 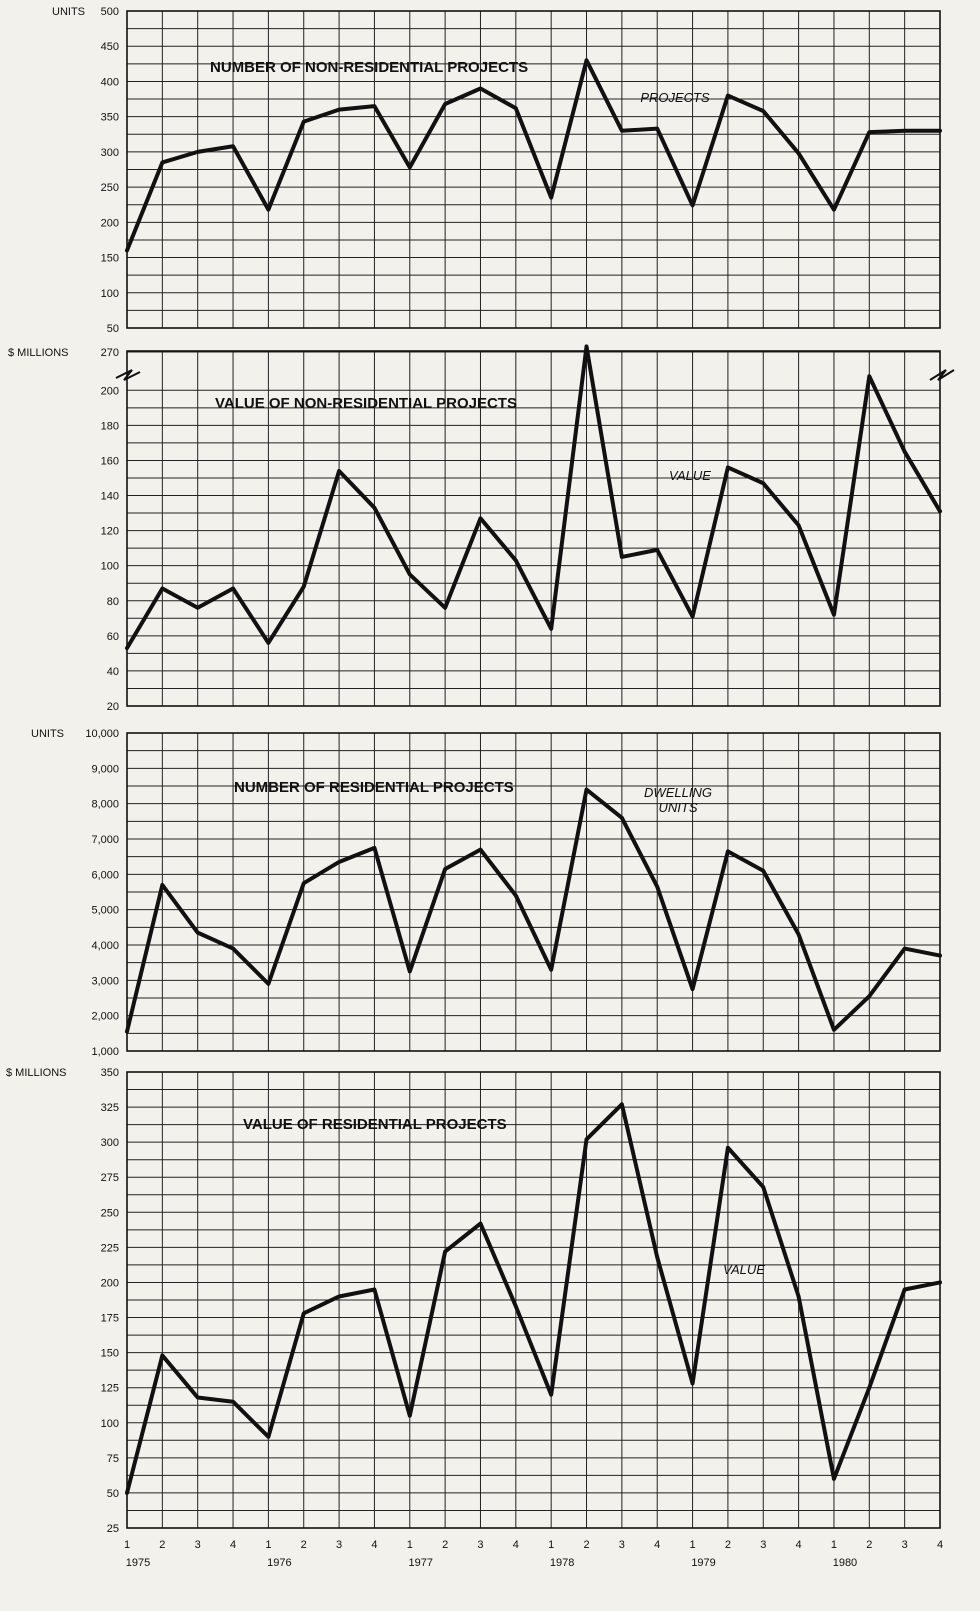 What do you see at coordinates (110, 1248) in the screenshot?
I see `y-tick-label: 225` at bounding box center [110, 1248].